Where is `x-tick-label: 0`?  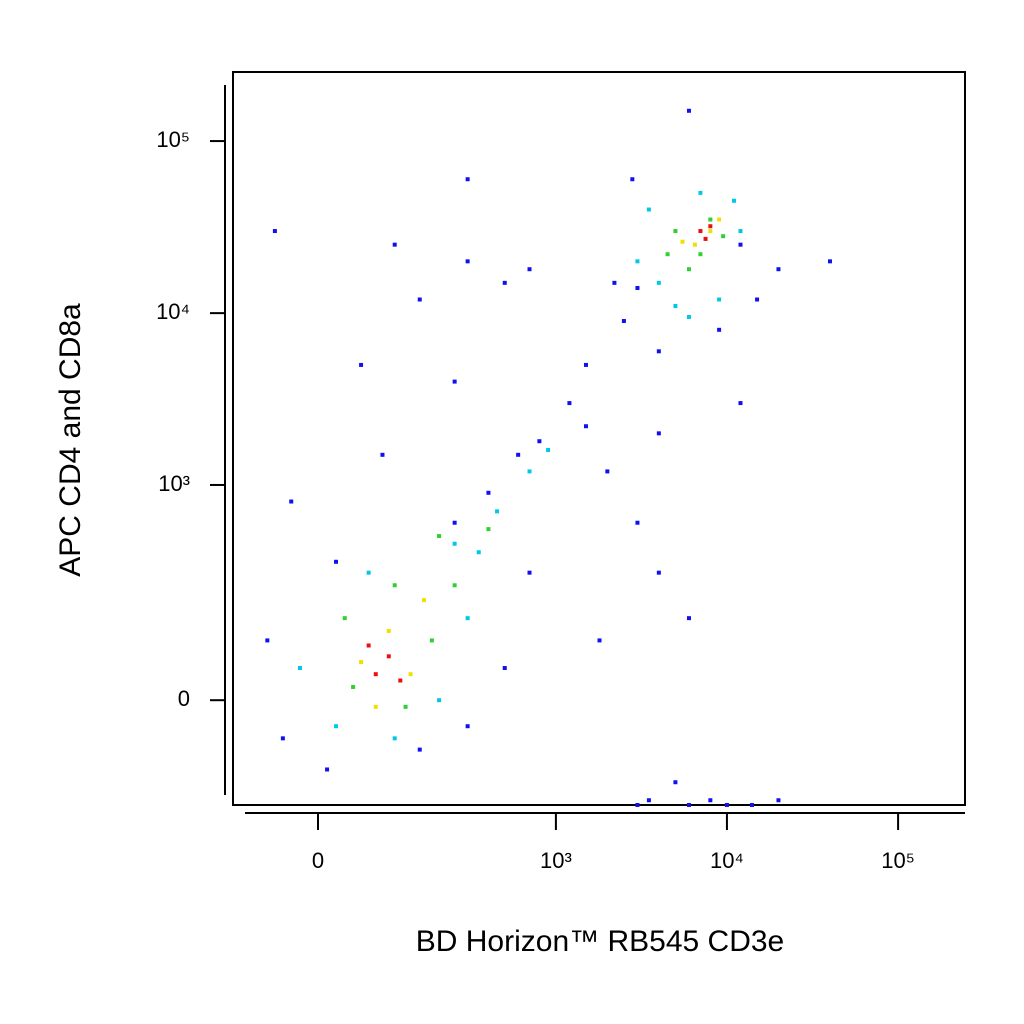
x-tick-label: 0 is located at coordinates (318, 860).